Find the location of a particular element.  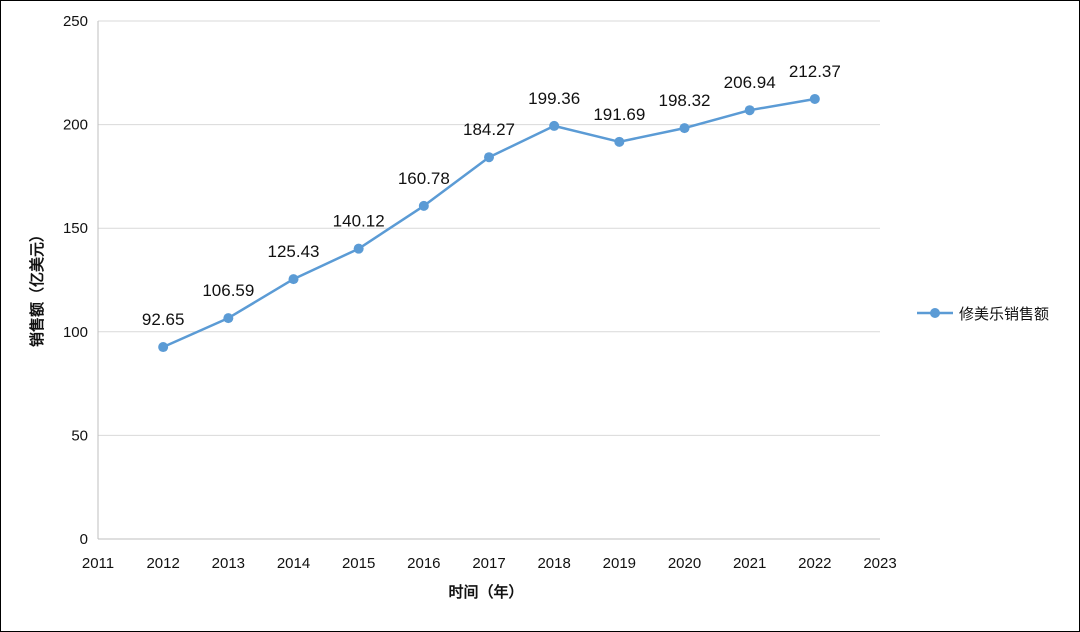

y-tick-label: 50 is located at coordinates (79, 435).